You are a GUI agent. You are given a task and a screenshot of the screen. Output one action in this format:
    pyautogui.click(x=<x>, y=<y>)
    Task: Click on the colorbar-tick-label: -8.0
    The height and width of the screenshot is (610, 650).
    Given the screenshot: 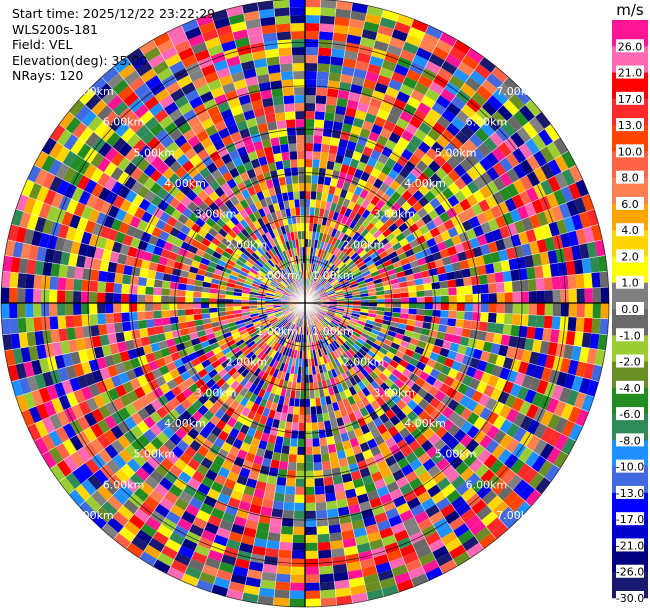 What is the action you would take?
    pyautogui.click(x=629, y=440)
    